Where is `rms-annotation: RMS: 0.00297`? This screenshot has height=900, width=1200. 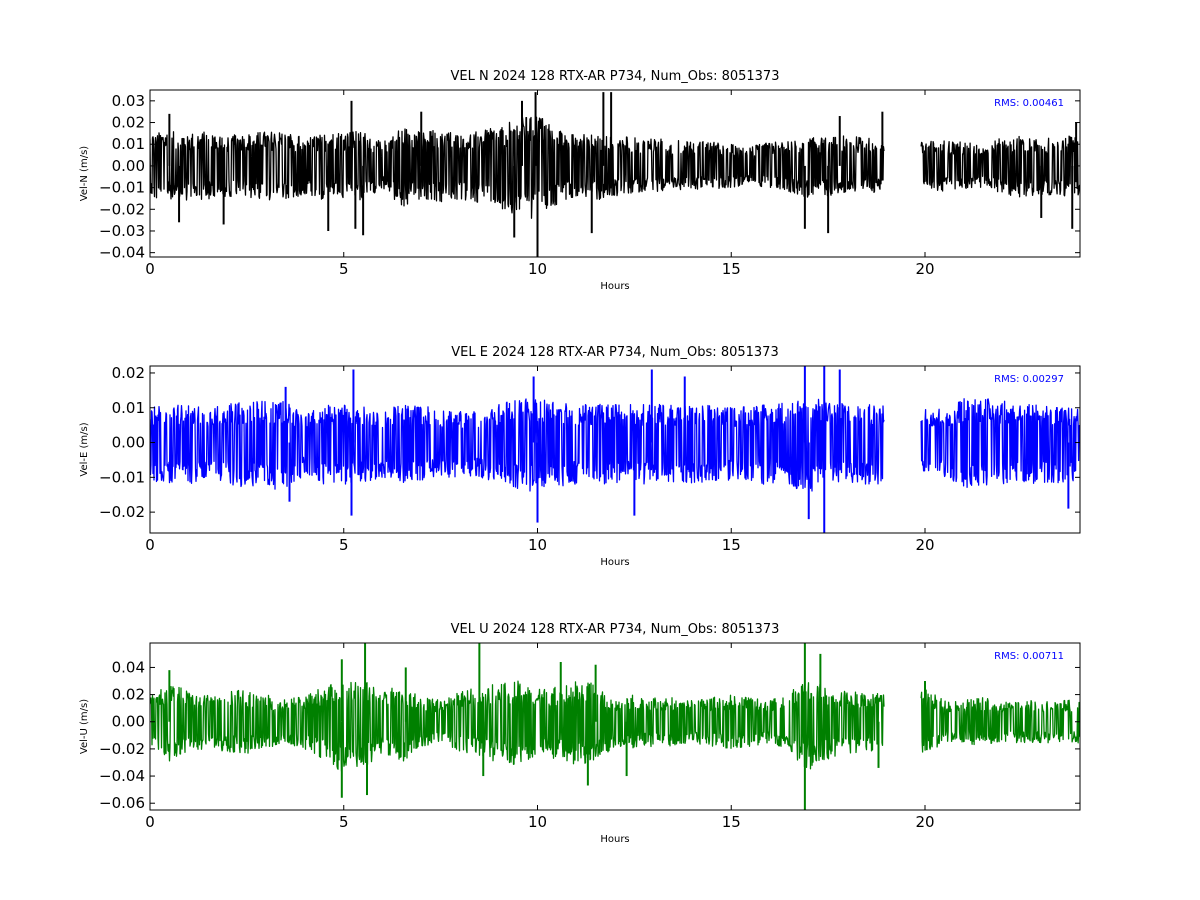 rms-annotation: RMS: 0.00297 is located at coordinates (1029, 379).